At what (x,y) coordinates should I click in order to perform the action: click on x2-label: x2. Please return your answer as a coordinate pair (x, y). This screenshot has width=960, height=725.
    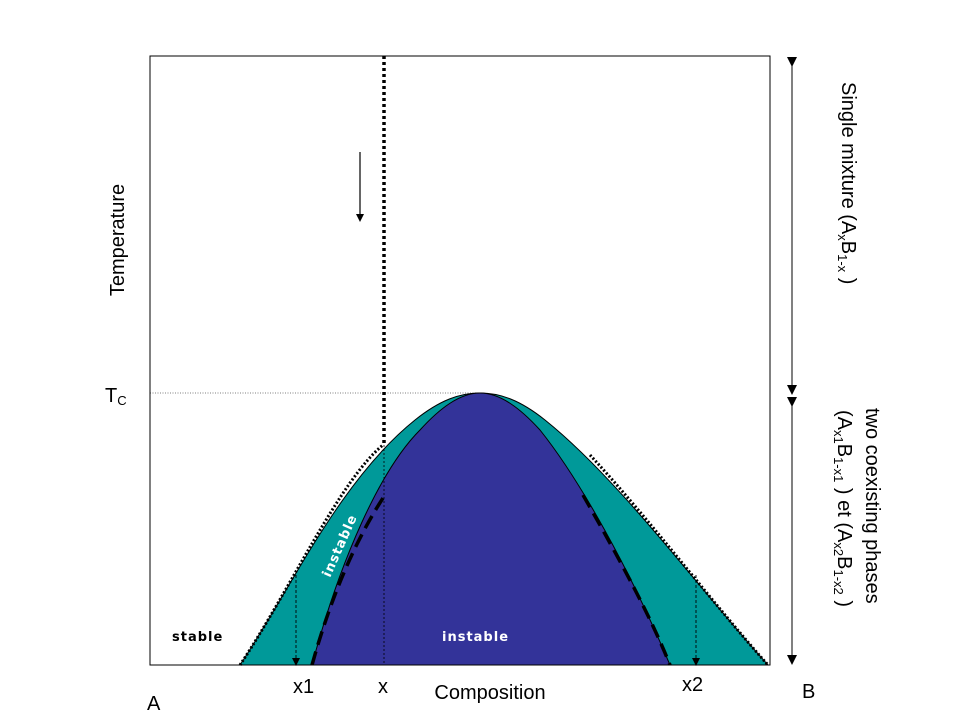
    Looking at the image, I should click on (692, 685).